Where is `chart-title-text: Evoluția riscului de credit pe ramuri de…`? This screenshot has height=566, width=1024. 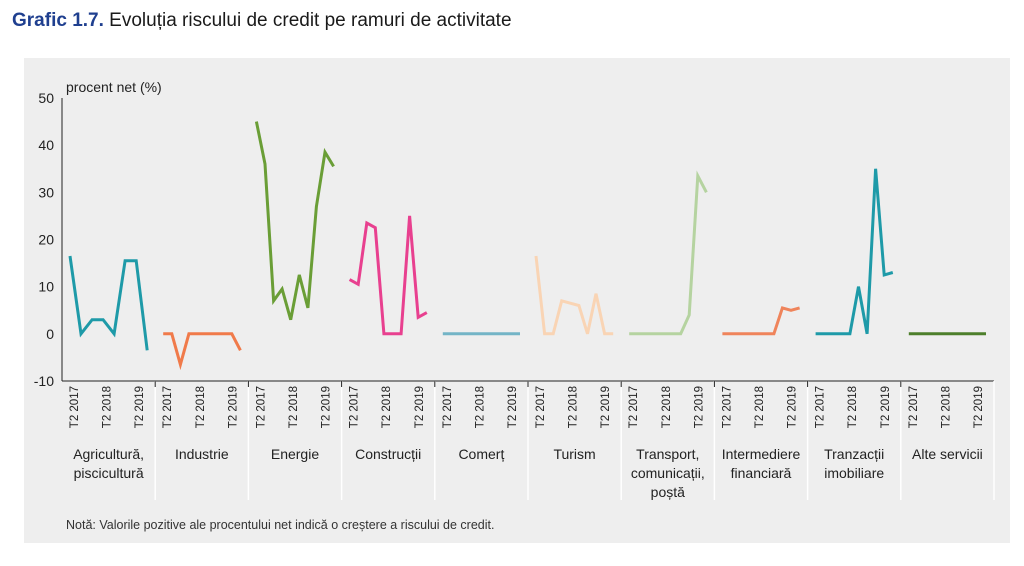
chart-title-text: Evoluția riscului de credit pe ramuri de… is located at coordinates (310, 20).